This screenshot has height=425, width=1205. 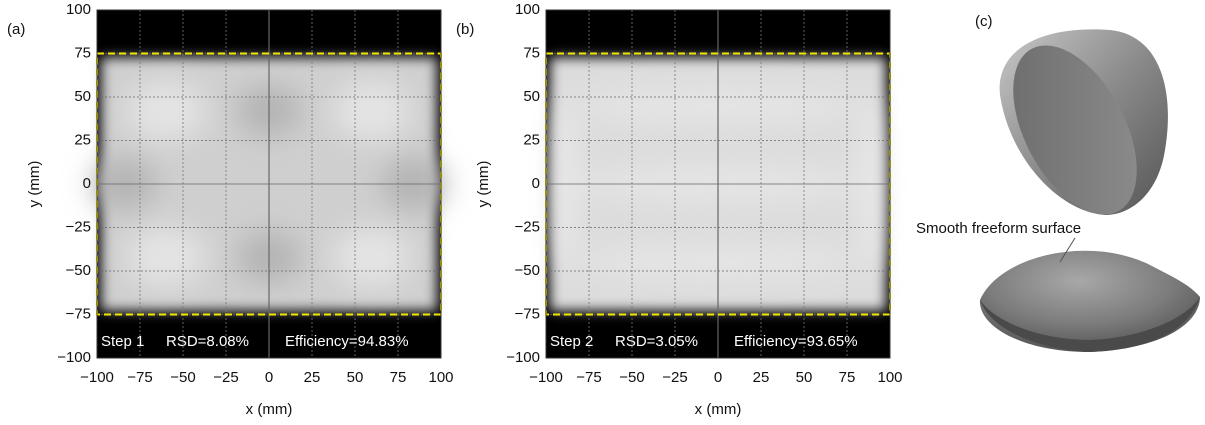 I want to click on lens-render, so click(x=1089, y=190).